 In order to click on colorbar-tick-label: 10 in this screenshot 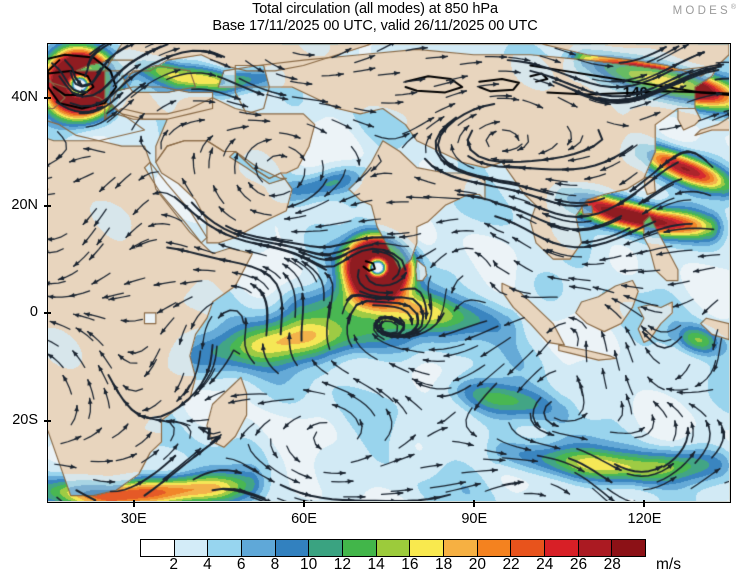, I will do `click(309, 564)`.